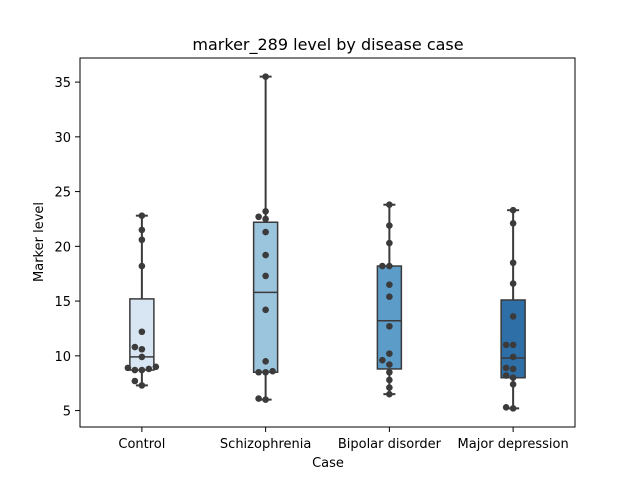 The image size is (640, 480). What do you see at coordinates (141, 444) in the screenshot?
I see `x-tick-label: Control` at bounding box center [141, 444].